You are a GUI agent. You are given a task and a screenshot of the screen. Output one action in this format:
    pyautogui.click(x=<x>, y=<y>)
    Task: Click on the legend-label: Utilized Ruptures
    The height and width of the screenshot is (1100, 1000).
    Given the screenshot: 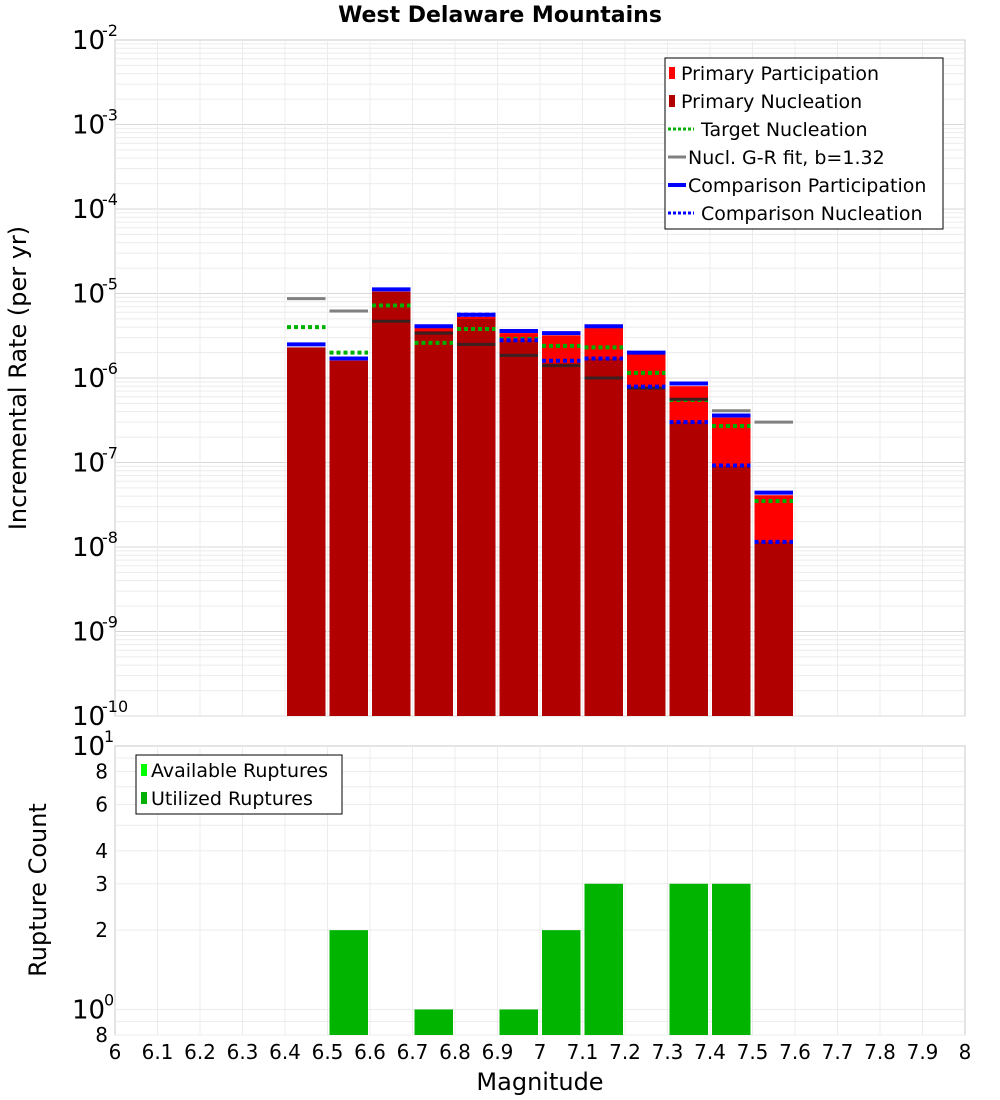 What is the action you would take?
    pyautogui.click(x=232, y=799)
    